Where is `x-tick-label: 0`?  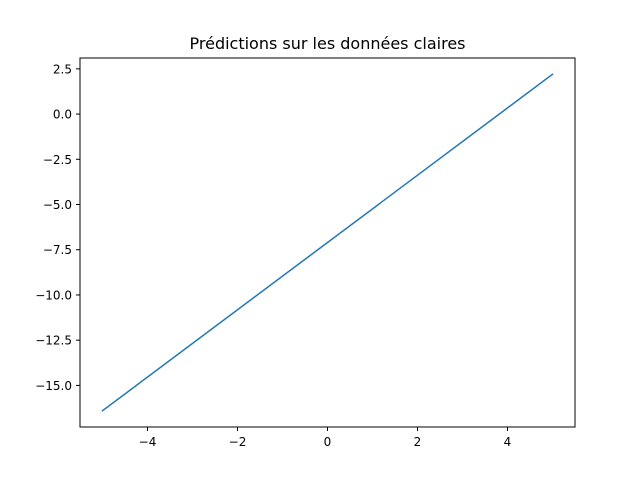 x-tick-label: 0 is located at coordinates (328, 442).